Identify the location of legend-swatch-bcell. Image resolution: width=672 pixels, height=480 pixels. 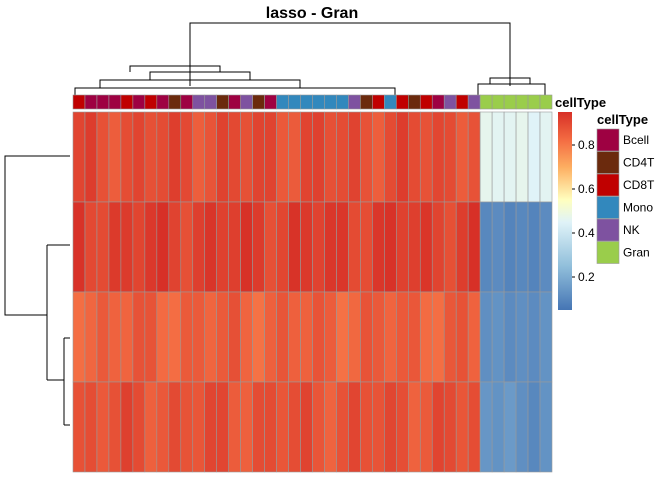
(608, 140).